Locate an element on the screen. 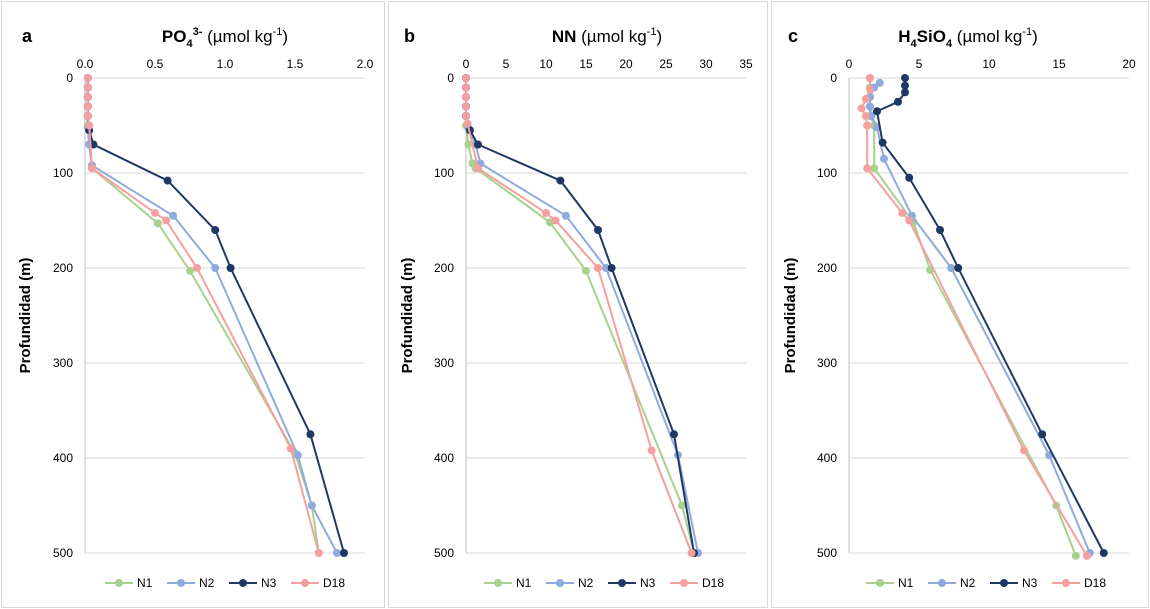 Image resolution: width=1150 pixels, height=609 pixels. chart-title: NN (µmol kg-1) is located at coordinates (607, 36).